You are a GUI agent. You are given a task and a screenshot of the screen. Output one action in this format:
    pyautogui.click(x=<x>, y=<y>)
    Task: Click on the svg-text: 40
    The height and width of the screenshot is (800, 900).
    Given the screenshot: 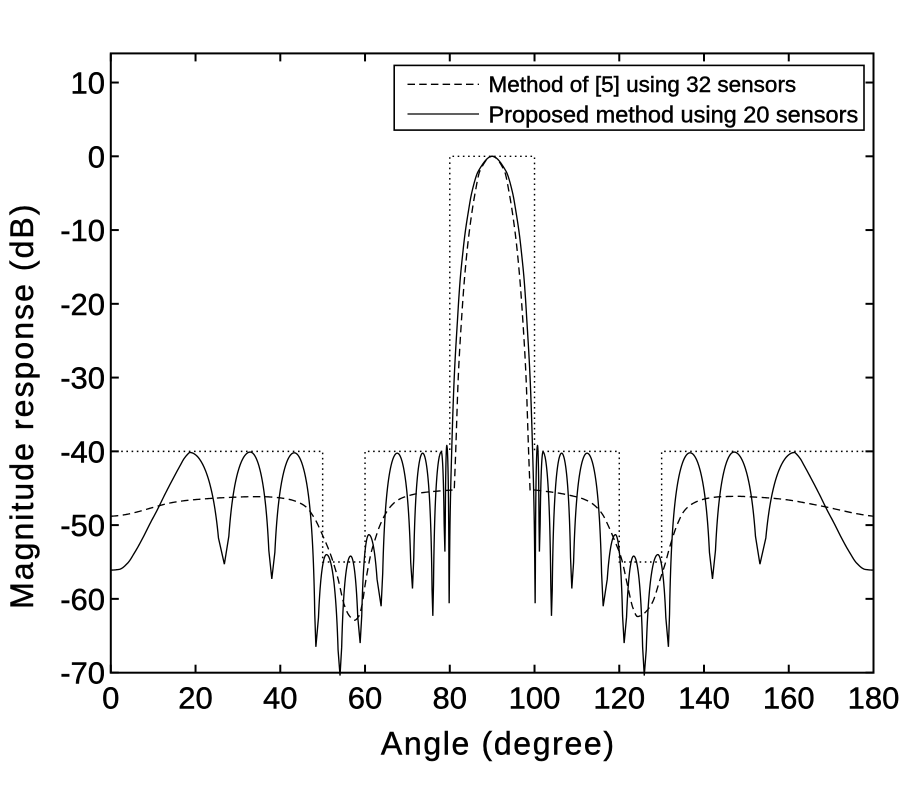 What is the action you would take?
    pyautogui.click(x=280, y=698)
    